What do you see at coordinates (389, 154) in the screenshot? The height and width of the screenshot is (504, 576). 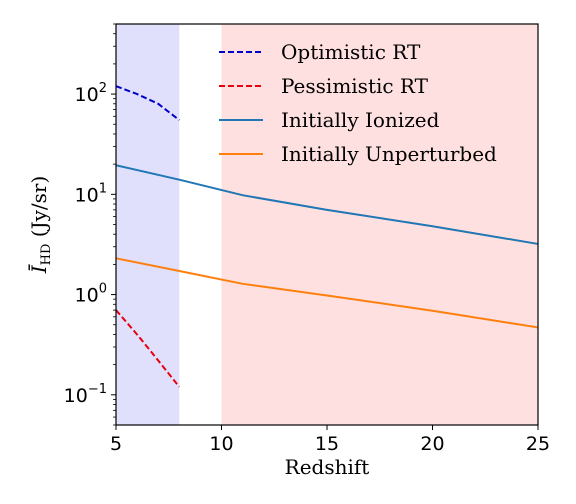 I see `legend-label: Initially Unperturbed` at bounding box center [389, 154].